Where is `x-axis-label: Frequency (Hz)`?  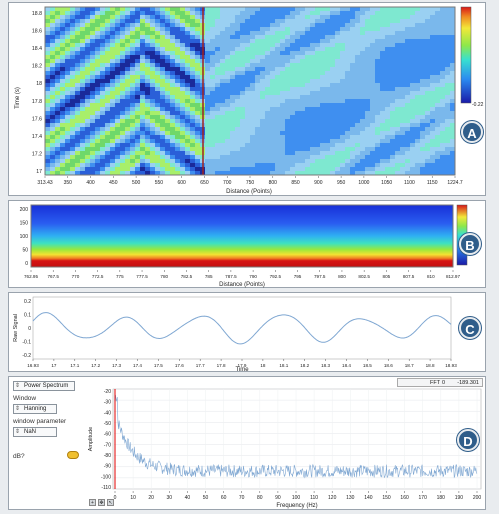
x-axis-label: Frequency (Hz) is located at coordinates (296, 506).